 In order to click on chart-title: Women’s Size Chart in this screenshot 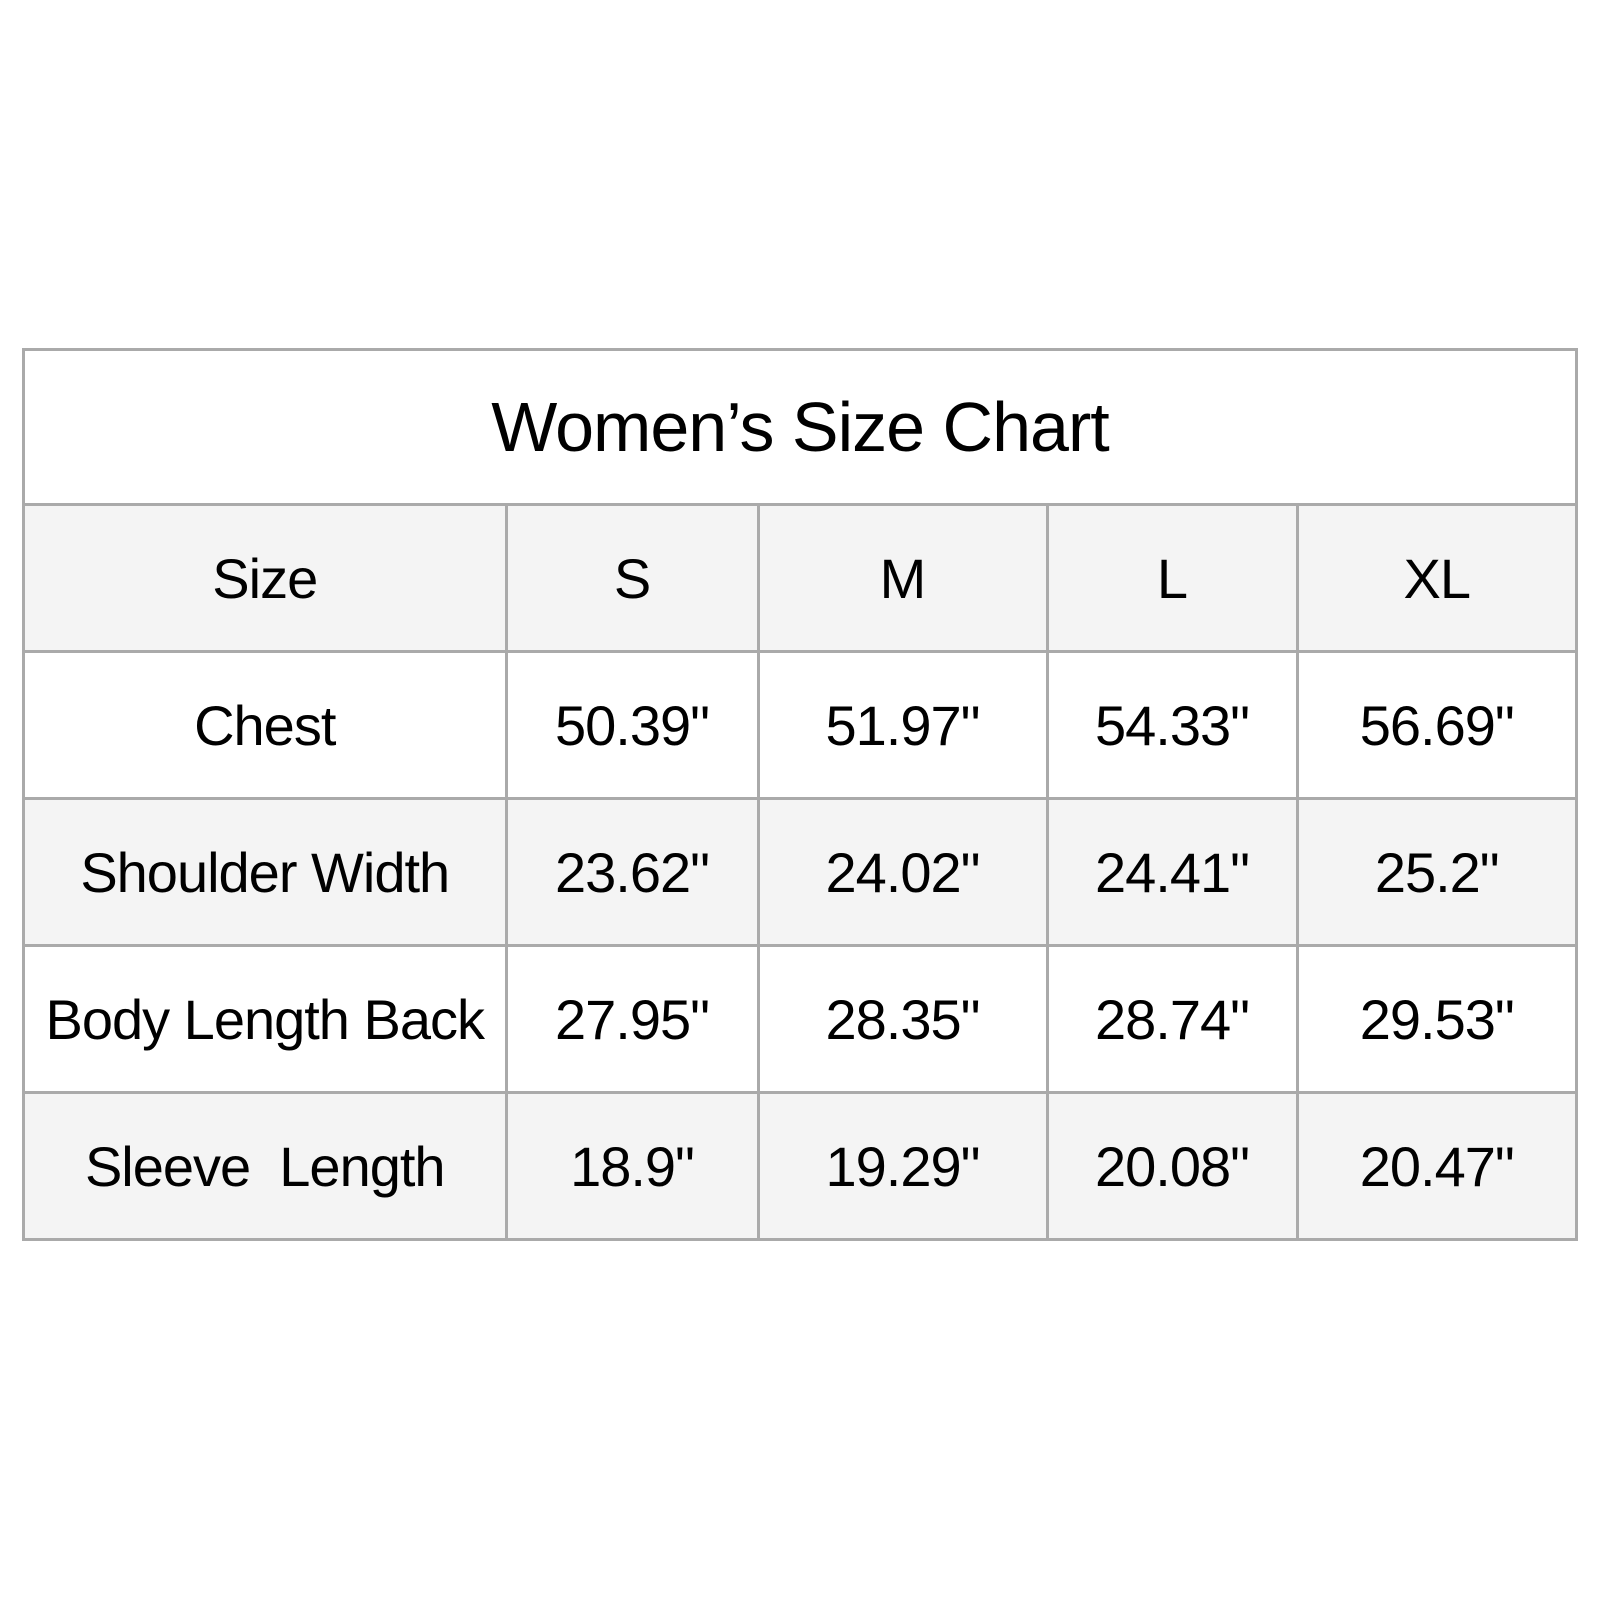, I will do `click(800, 428)`.